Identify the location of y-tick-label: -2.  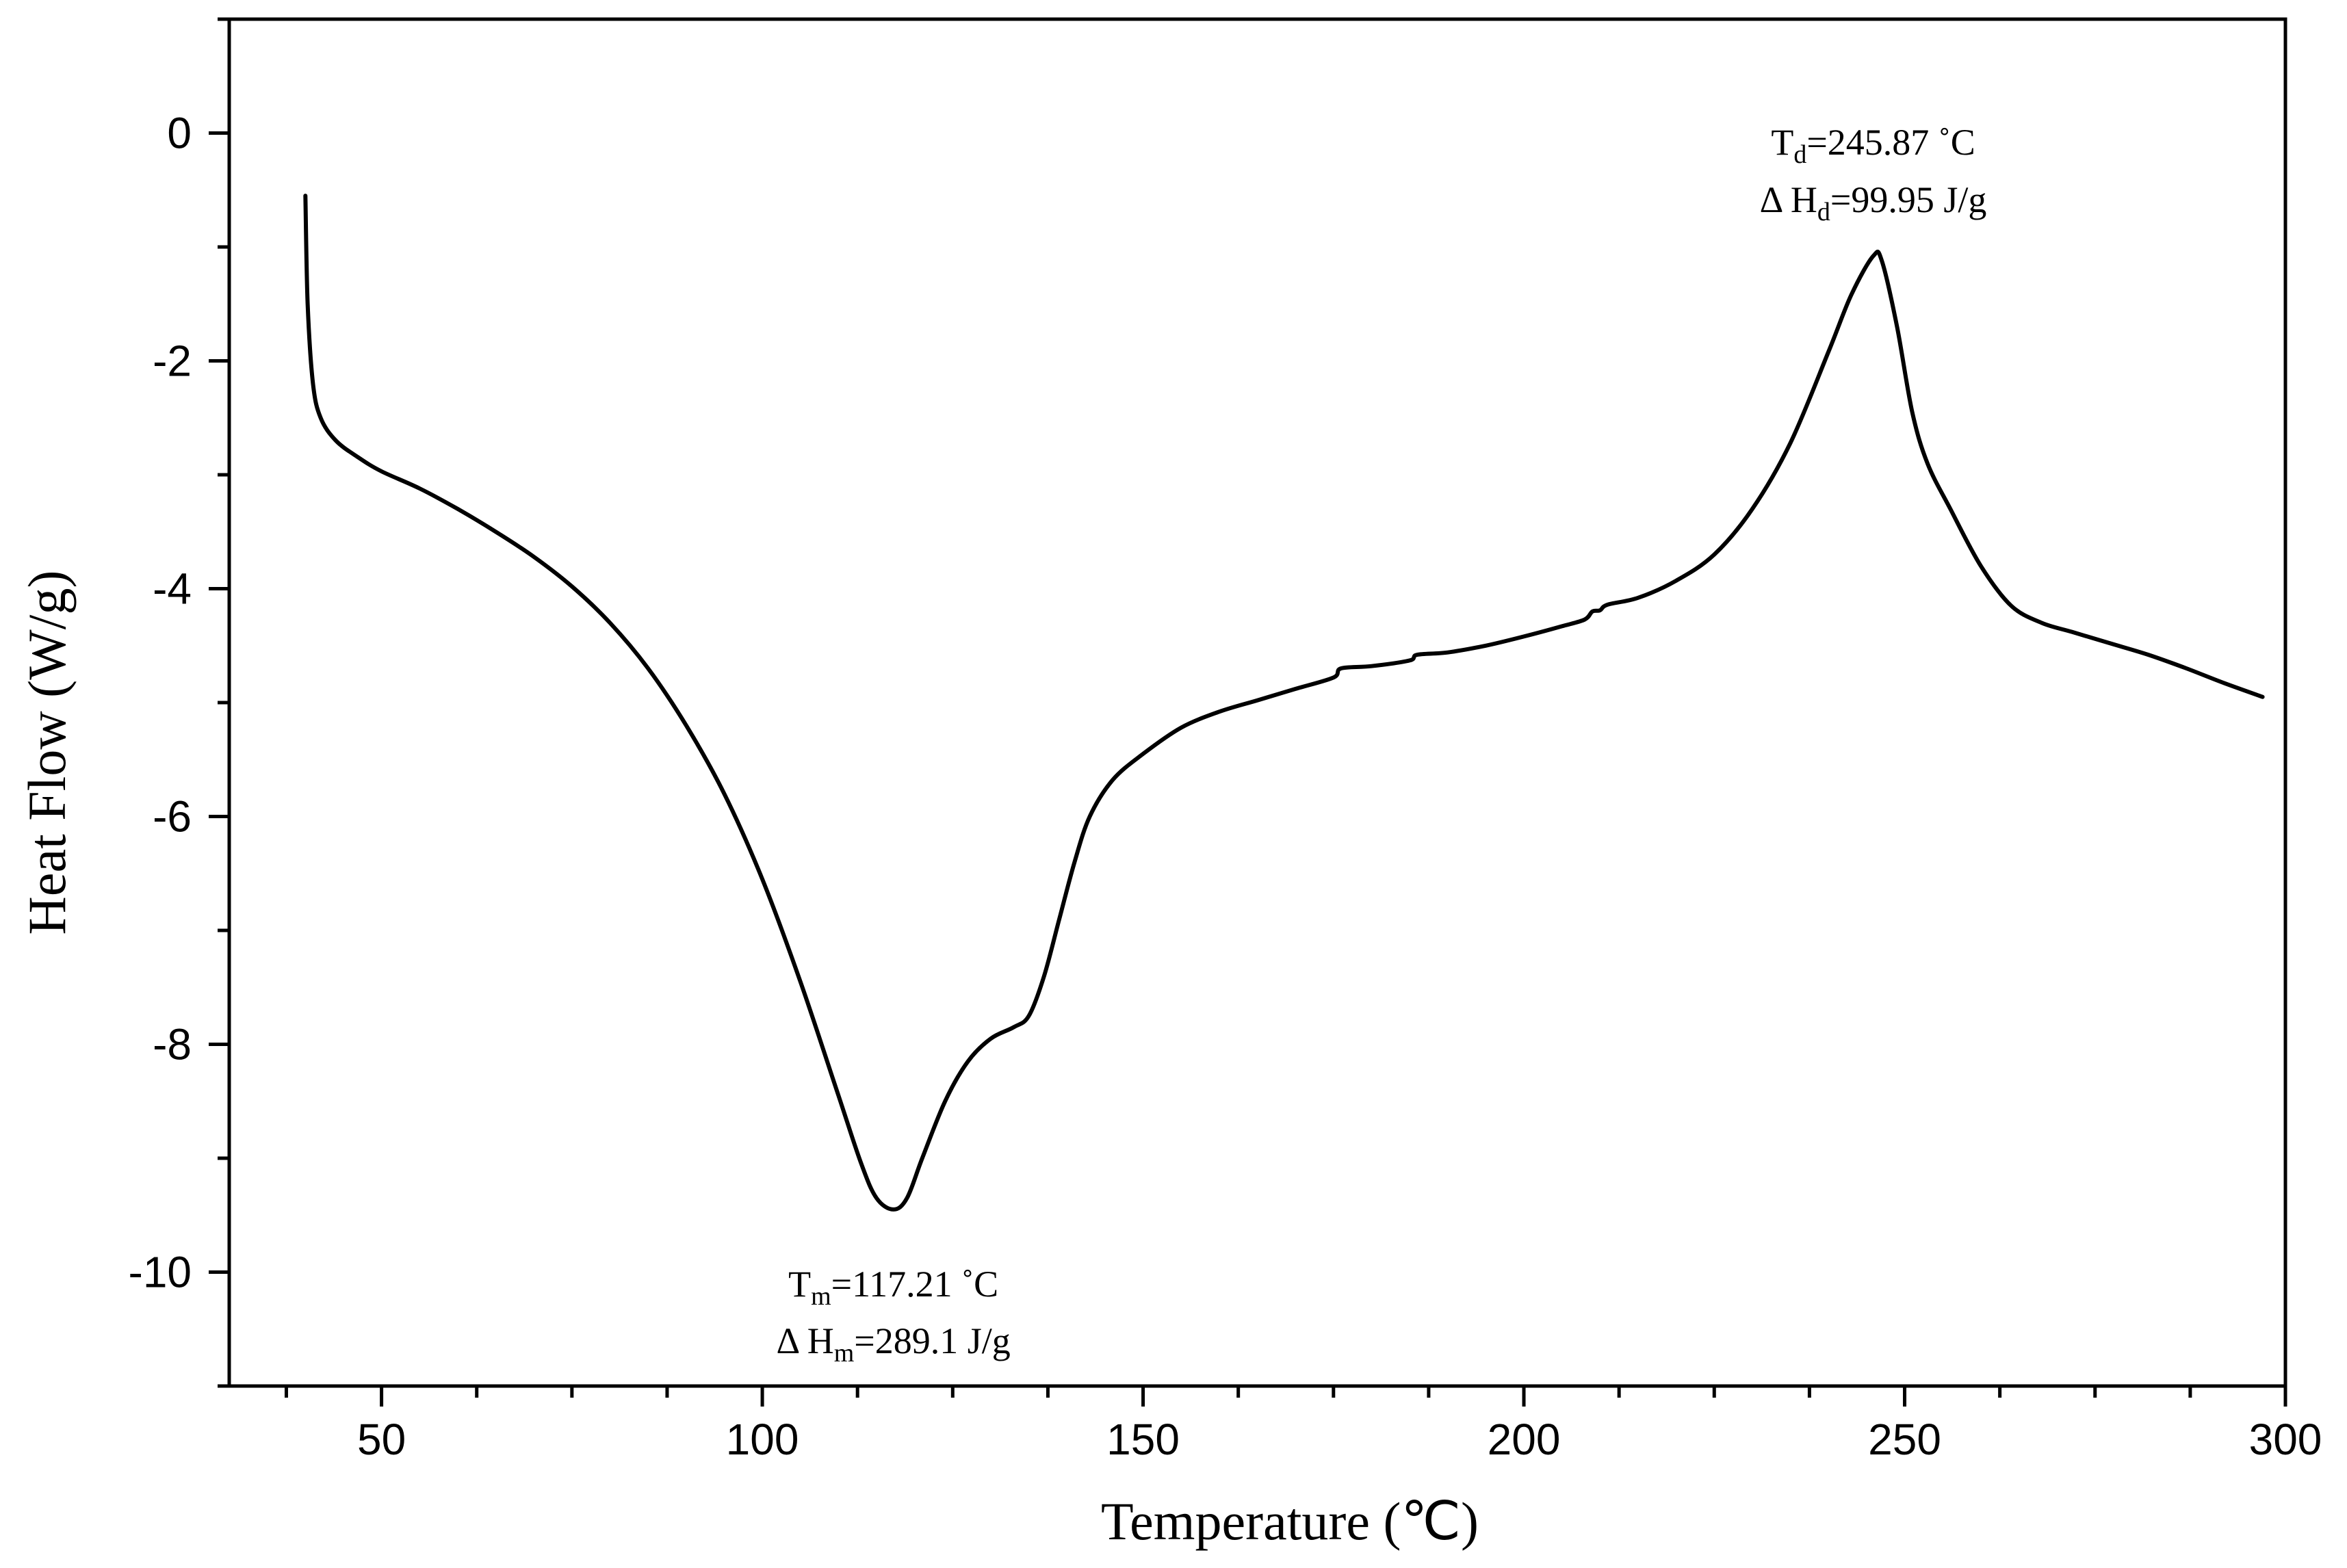
(172, 361).